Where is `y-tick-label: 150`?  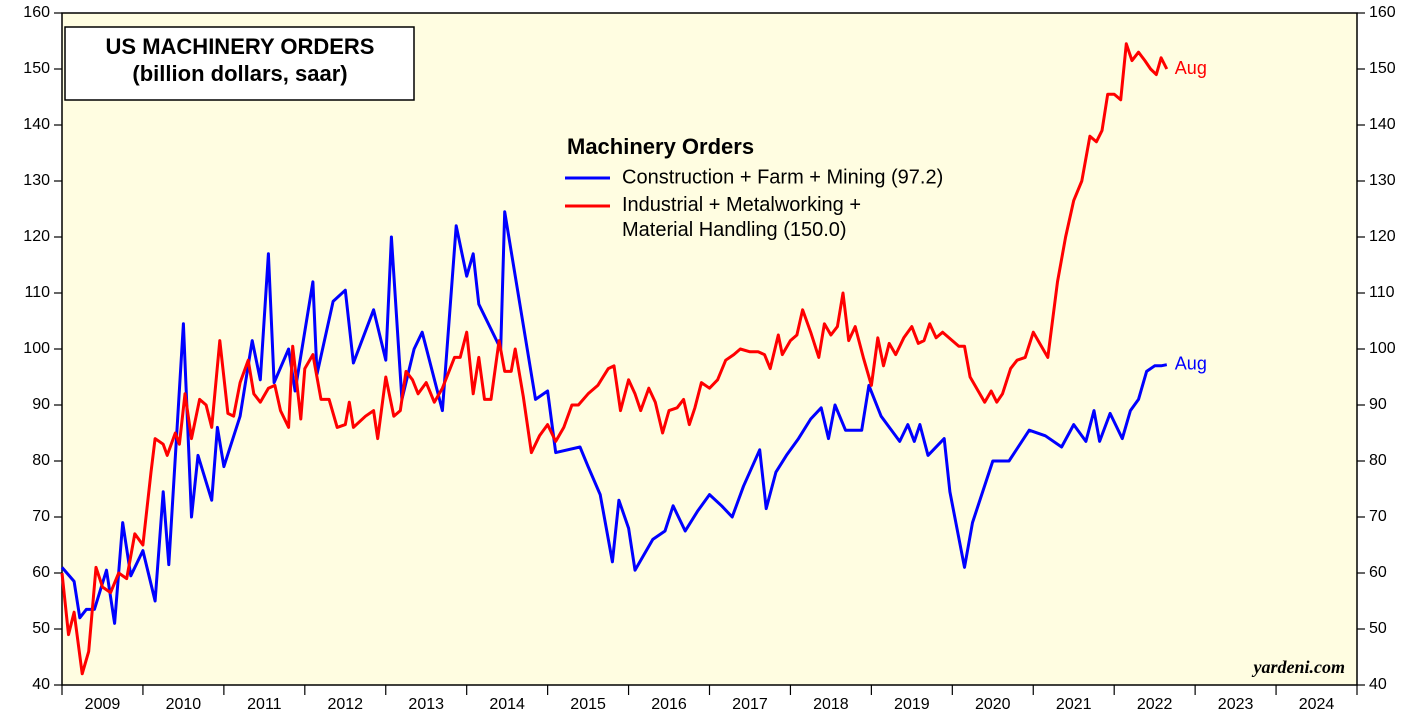 y-tick-label: 150 is located at coordinates (36, 68).